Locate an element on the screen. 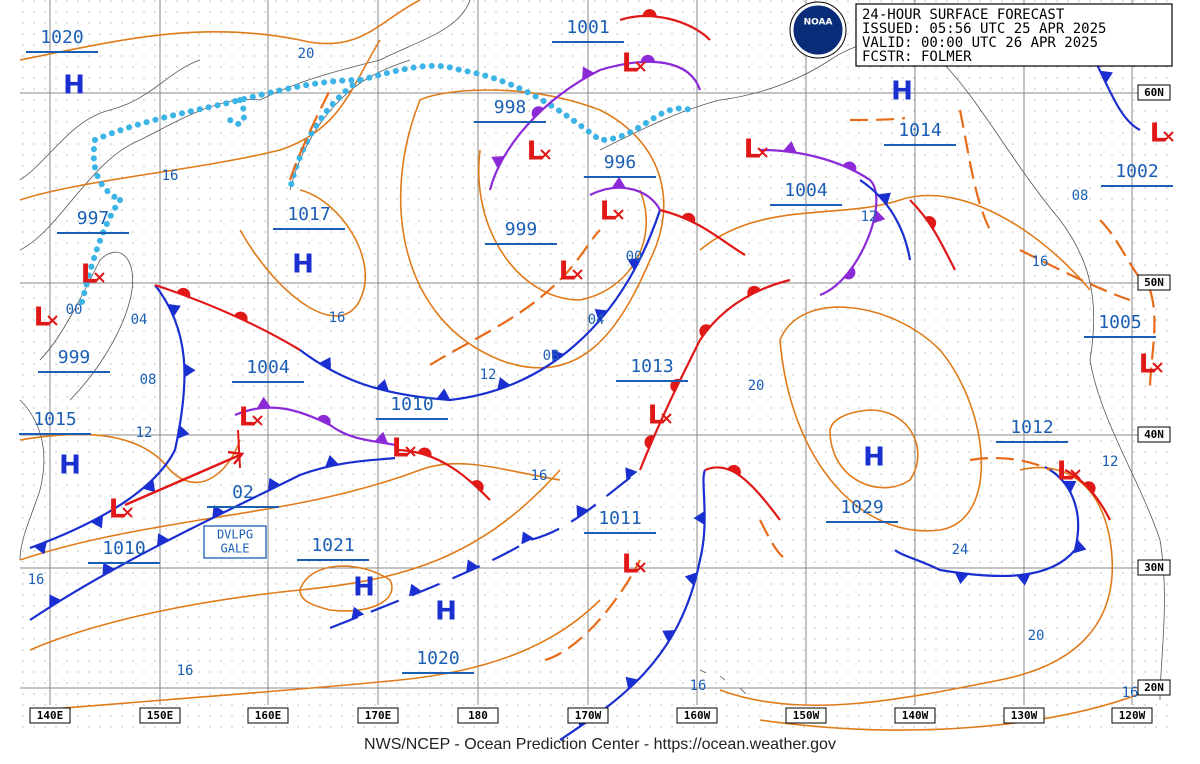 Image resolution: width=1200 pixels, height=764 pixels. lon-label: 150E is located at coordinates (160, 715).